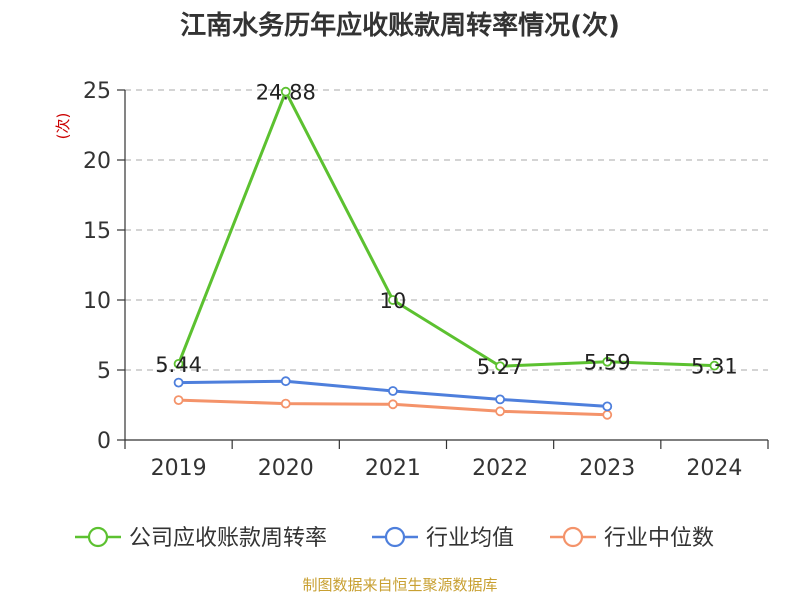 This screenshot has height=600, width=800. I want to click on legend: 公司应收账款周转率 行业均值 行业中位数, so click(394, 538).